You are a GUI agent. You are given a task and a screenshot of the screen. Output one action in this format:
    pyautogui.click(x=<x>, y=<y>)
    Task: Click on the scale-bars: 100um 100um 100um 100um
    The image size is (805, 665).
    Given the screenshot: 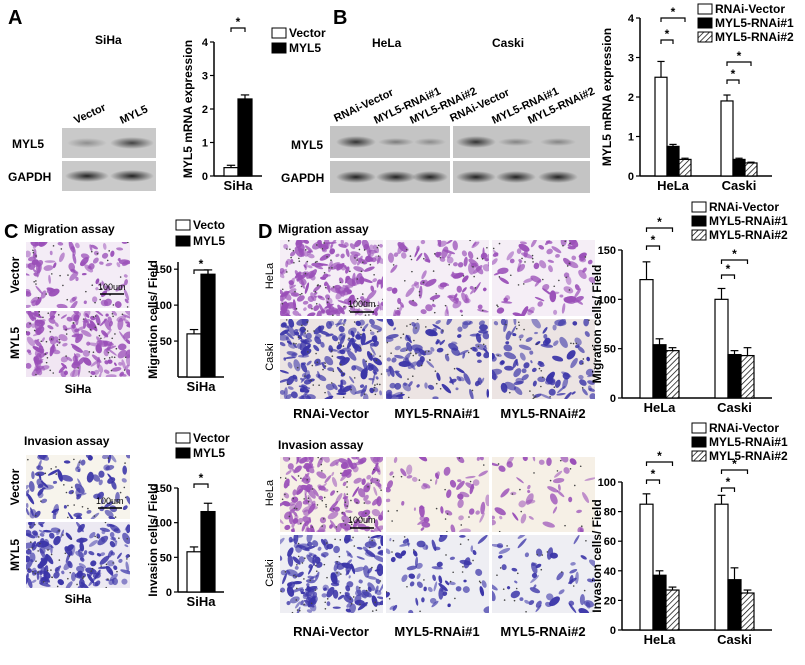 What is the action you would take?
    pyautogui.click(x=236, y=405)
    